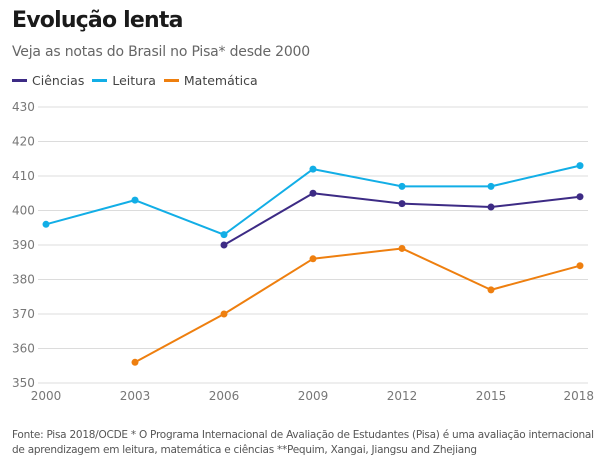  I want to click on y-tick-label: 410, so click(23, 176).